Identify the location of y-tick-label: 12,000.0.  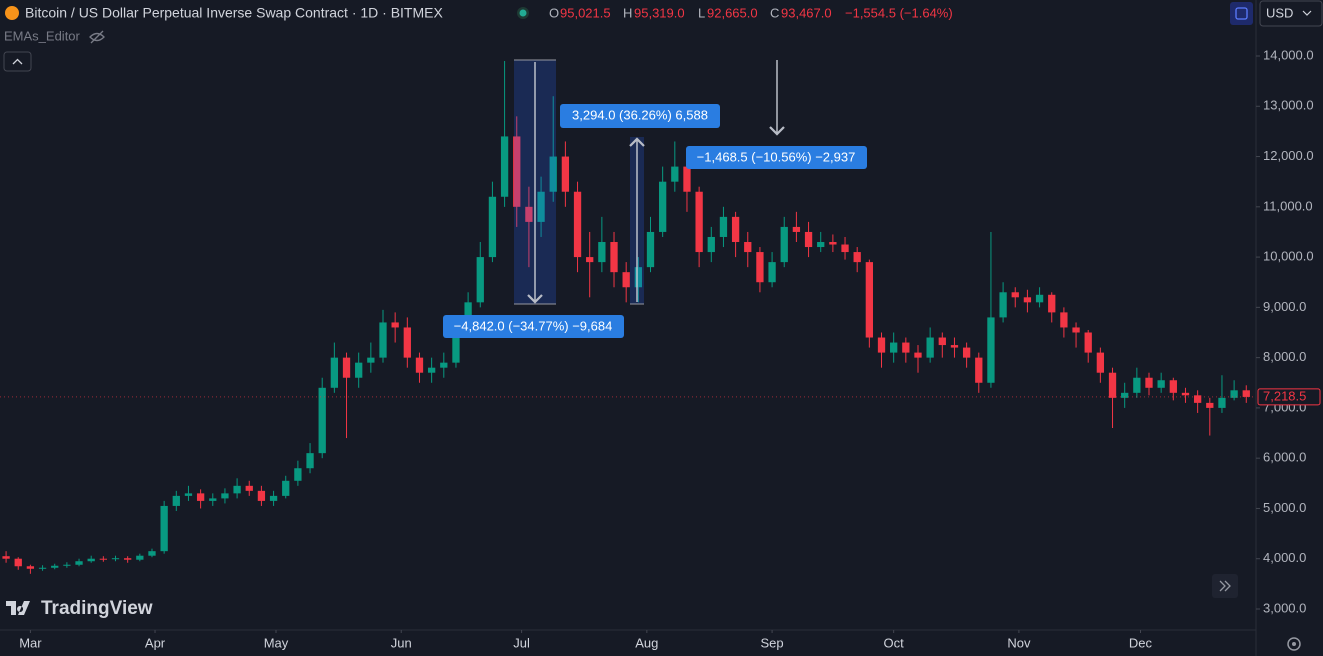
(1288, 155).